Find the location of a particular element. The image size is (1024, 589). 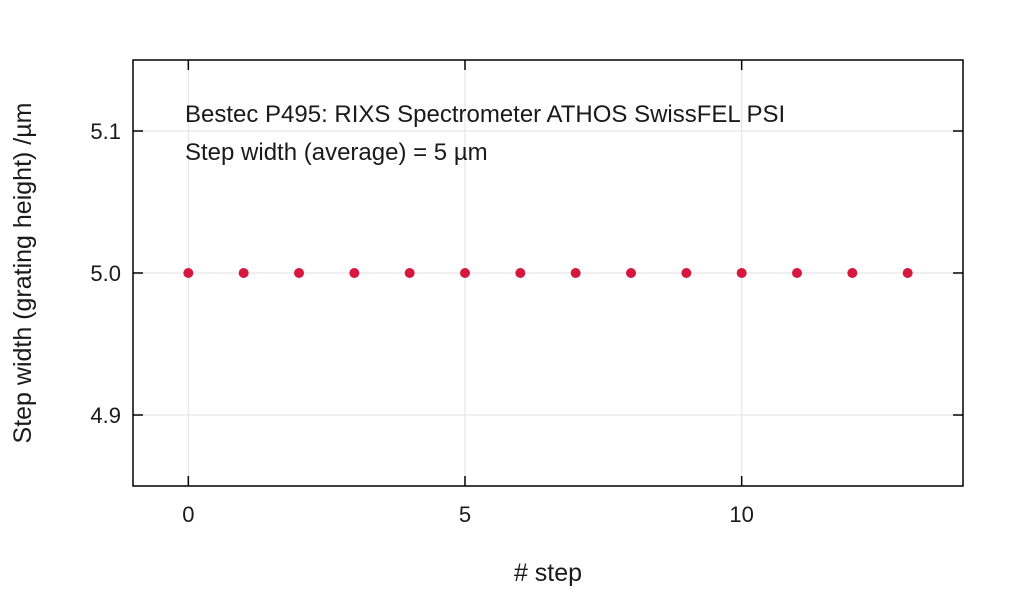

y-tick-label: 5.1 is located at coordinates (105, 131).